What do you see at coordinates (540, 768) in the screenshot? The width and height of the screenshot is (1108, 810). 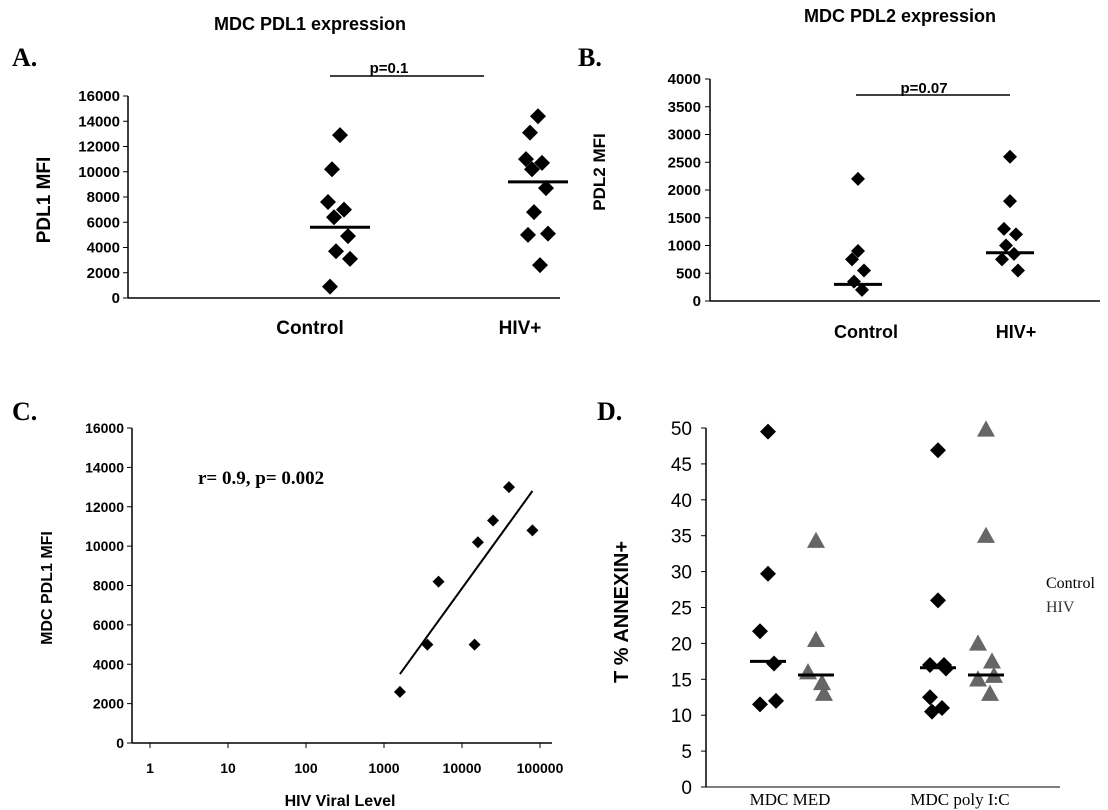 I see `x-tick-label: 100000` at bounding box center [540, 768].